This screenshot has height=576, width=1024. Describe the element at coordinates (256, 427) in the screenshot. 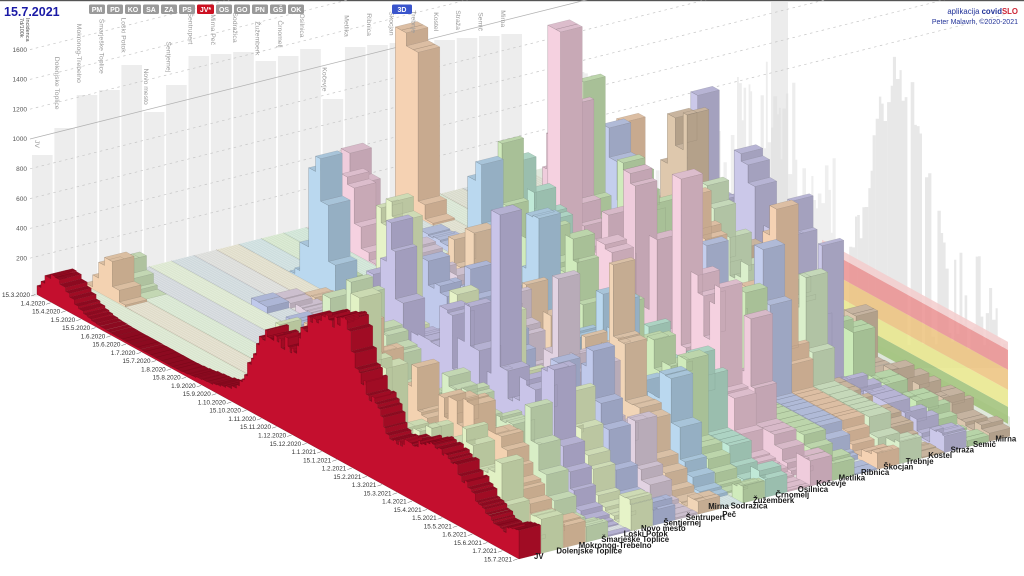

I see `svg-text: 15.11.2020` at that location.